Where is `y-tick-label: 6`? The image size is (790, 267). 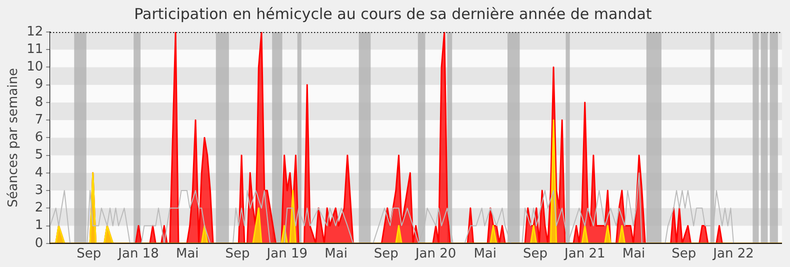 y-tick-label: 6 is located at coordinates (39, 138).